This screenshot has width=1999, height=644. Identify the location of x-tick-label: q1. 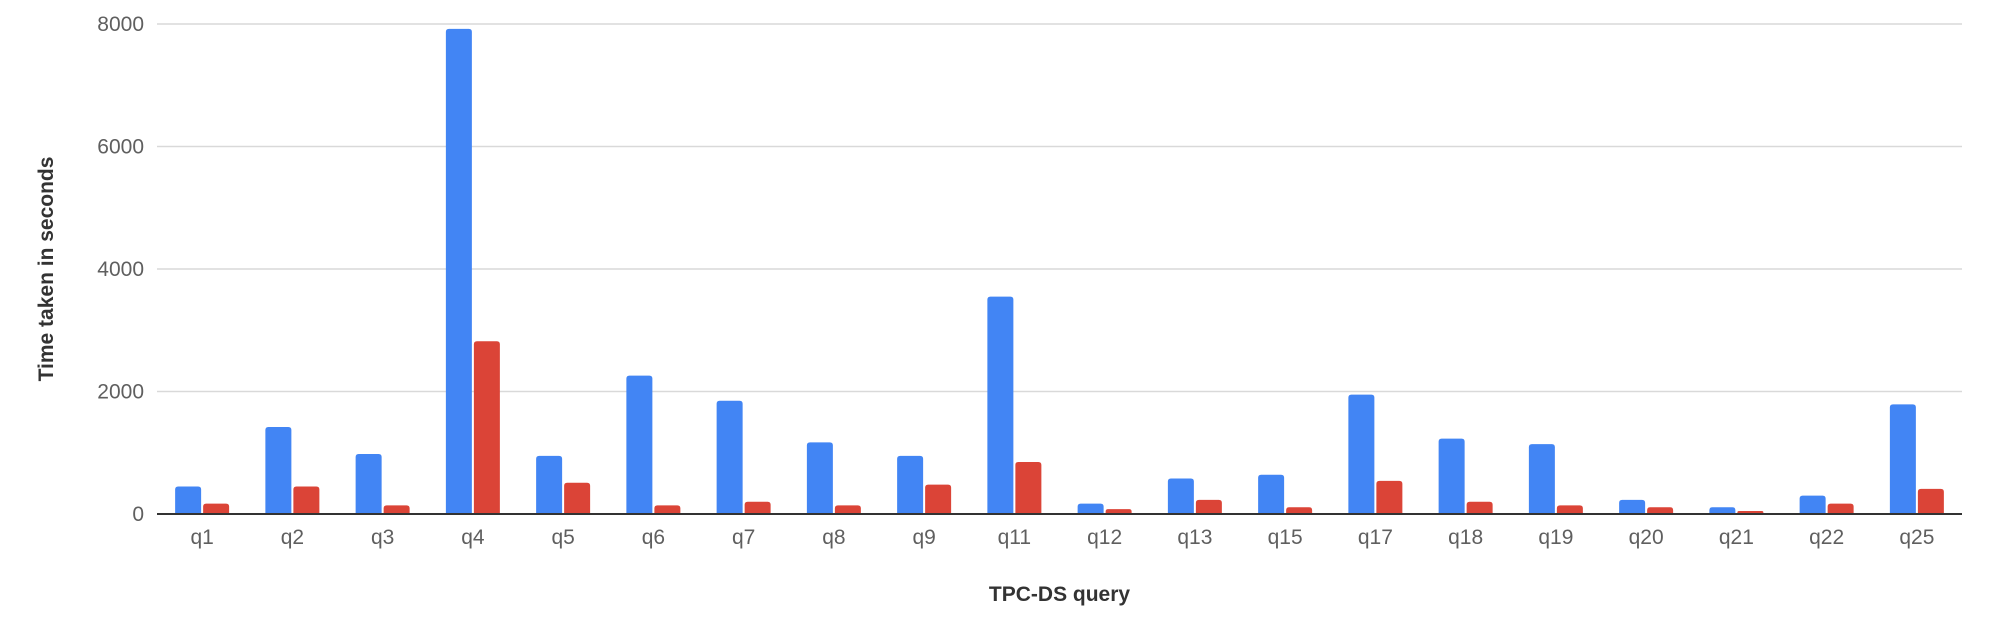
(201, 537).